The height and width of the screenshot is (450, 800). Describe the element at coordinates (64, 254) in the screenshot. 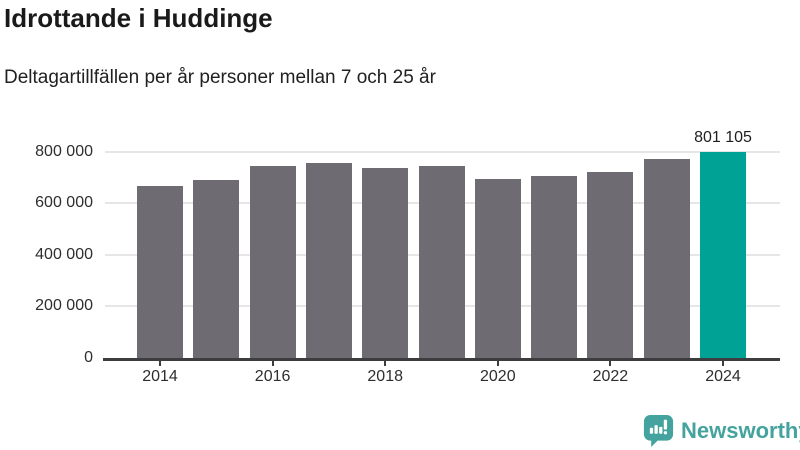

I see `y-tick-label: 400 000` at that location.